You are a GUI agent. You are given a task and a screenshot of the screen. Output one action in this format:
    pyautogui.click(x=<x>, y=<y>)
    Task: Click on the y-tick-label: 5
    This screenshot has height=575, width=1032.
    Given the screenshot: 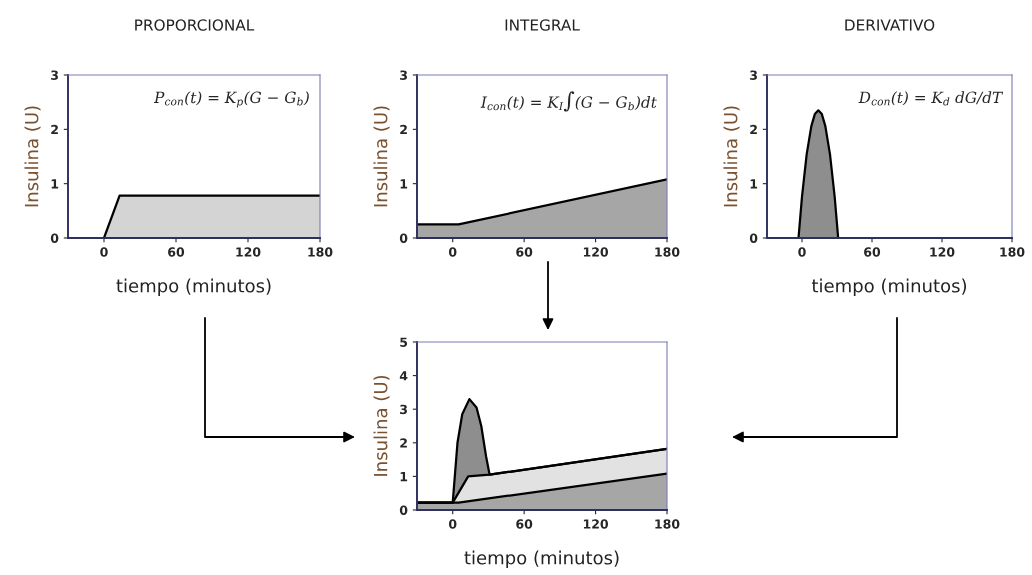 What is the action you would take?
    pyautogui.click(x=404, y=342)
    